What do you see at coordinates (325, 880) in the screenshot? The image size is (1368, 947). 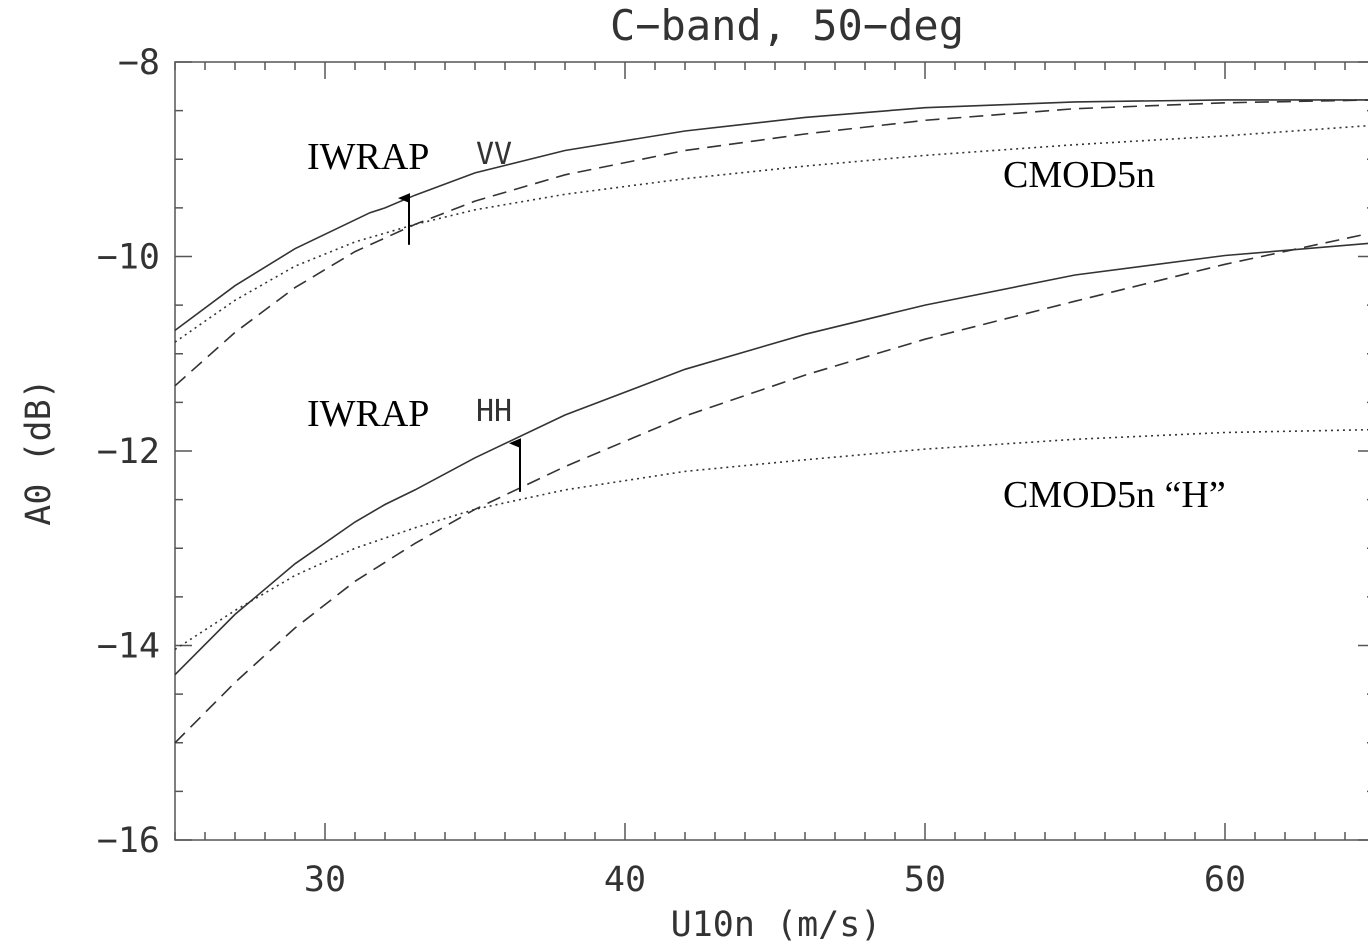 I see `x-tick-label: 30` at bounding box center [325, 880].